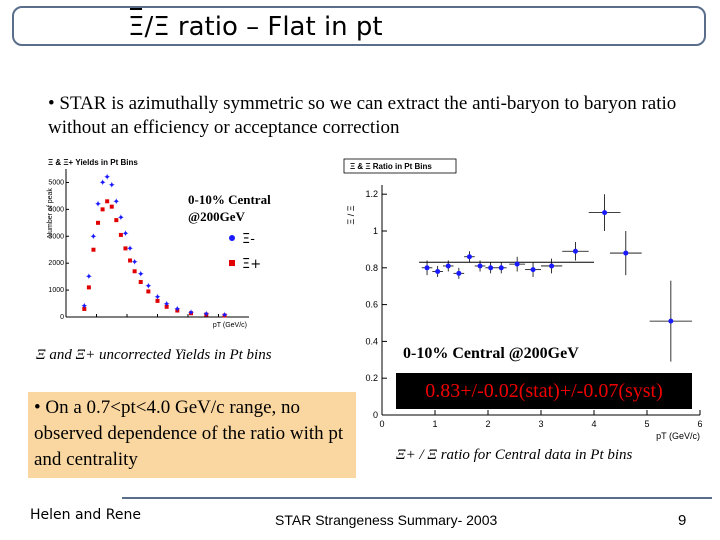  What do you see at coordinates (351, 214) in the screenshot?
I see `ratio-y-axis-label: Ξ / Ξ` at bounding box center [351, 214].